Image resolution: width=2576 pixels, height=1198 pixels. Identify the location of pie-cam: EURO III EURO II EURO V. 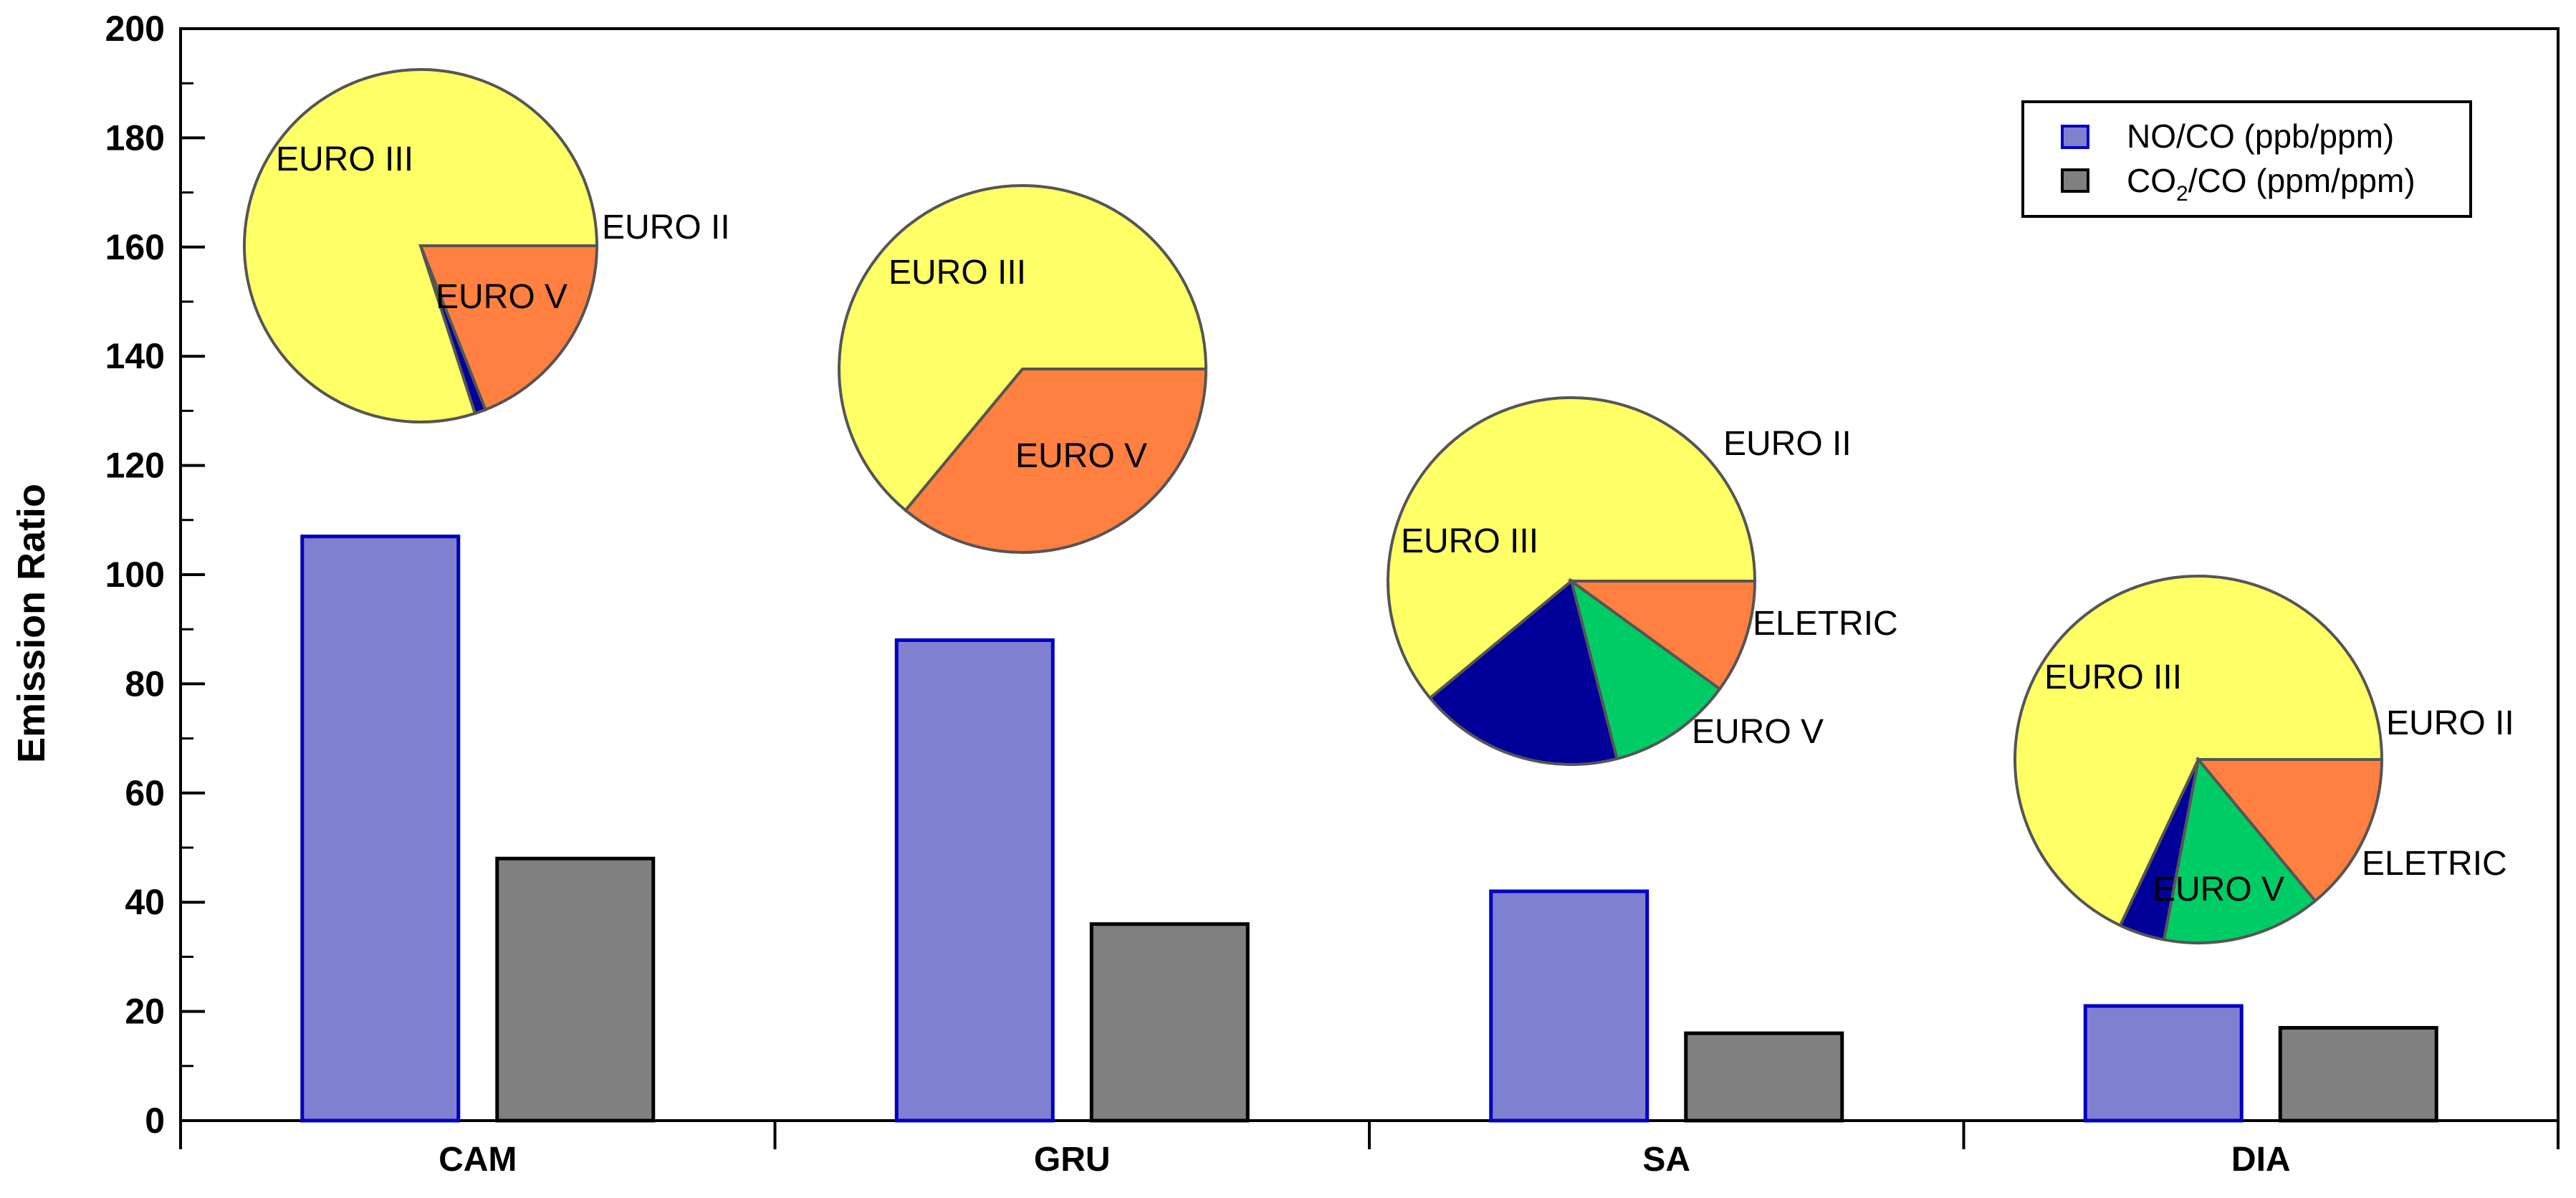
(487, 246).